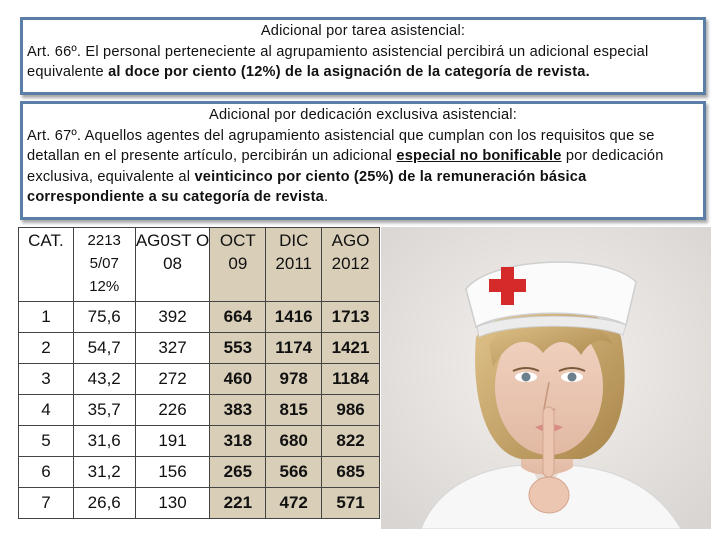 This screenshot has width=720, height=540. I want to click on table-row: 1 75,6 392 664 1416 1713, so click(199, 317).